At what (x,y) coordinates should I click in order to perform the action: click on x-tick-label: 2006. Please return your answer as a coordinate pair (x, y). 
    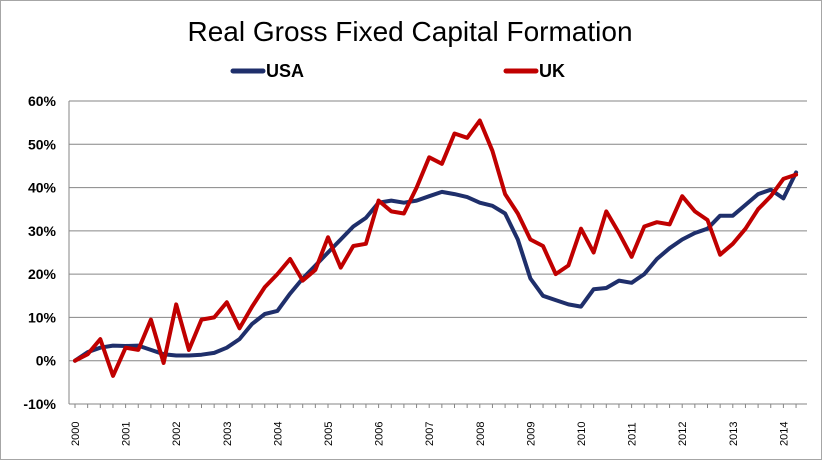
    Looking at the image, I should click on (380, 434).